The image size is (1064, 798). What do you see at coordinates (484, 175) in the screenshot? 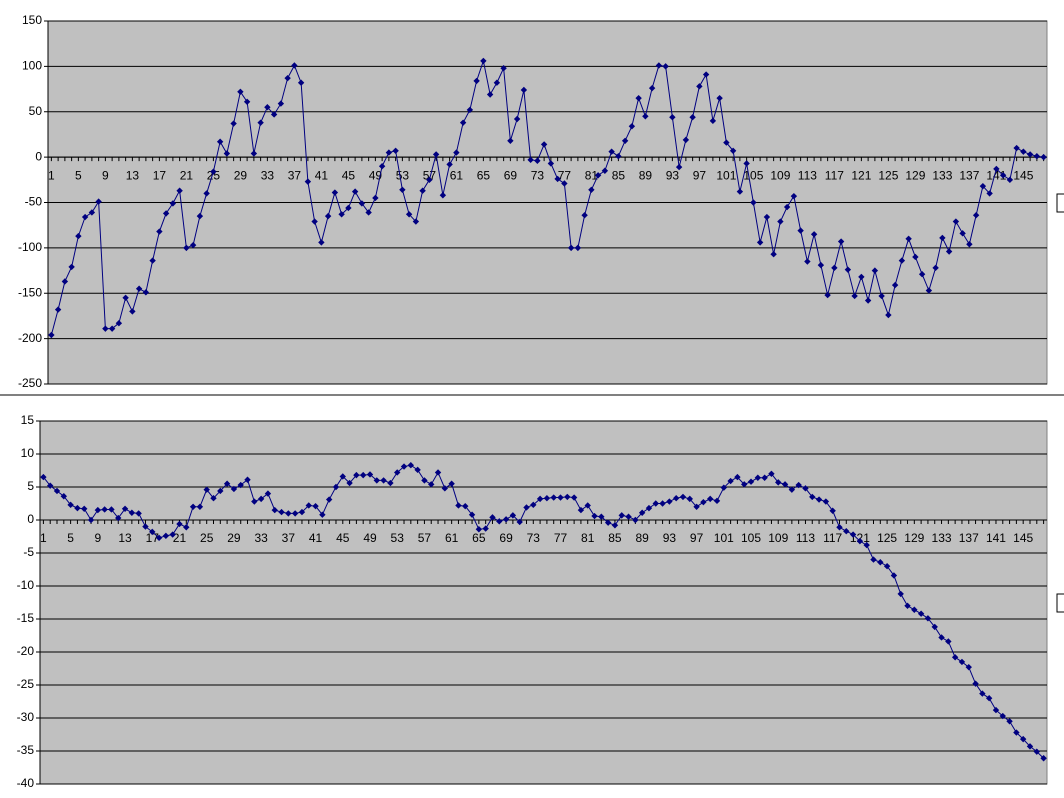
I see `x-tick-label: 65` at bounding box center [484, 175].